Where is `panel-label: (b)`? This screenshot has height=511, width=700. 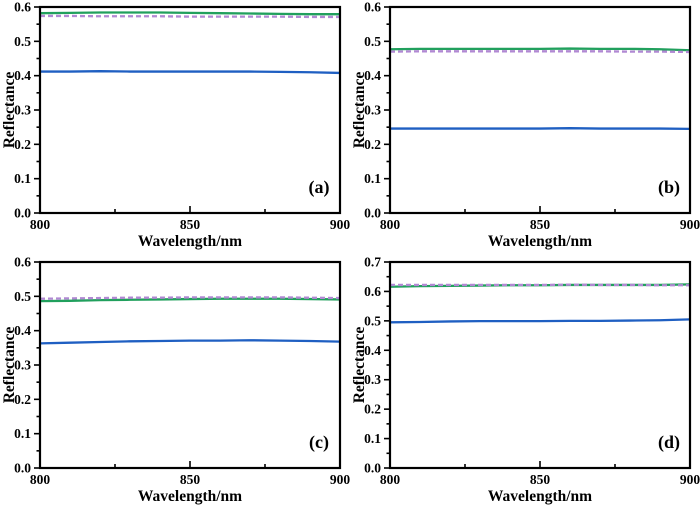
panel-label: (b) is located at coordinates (669, 187).